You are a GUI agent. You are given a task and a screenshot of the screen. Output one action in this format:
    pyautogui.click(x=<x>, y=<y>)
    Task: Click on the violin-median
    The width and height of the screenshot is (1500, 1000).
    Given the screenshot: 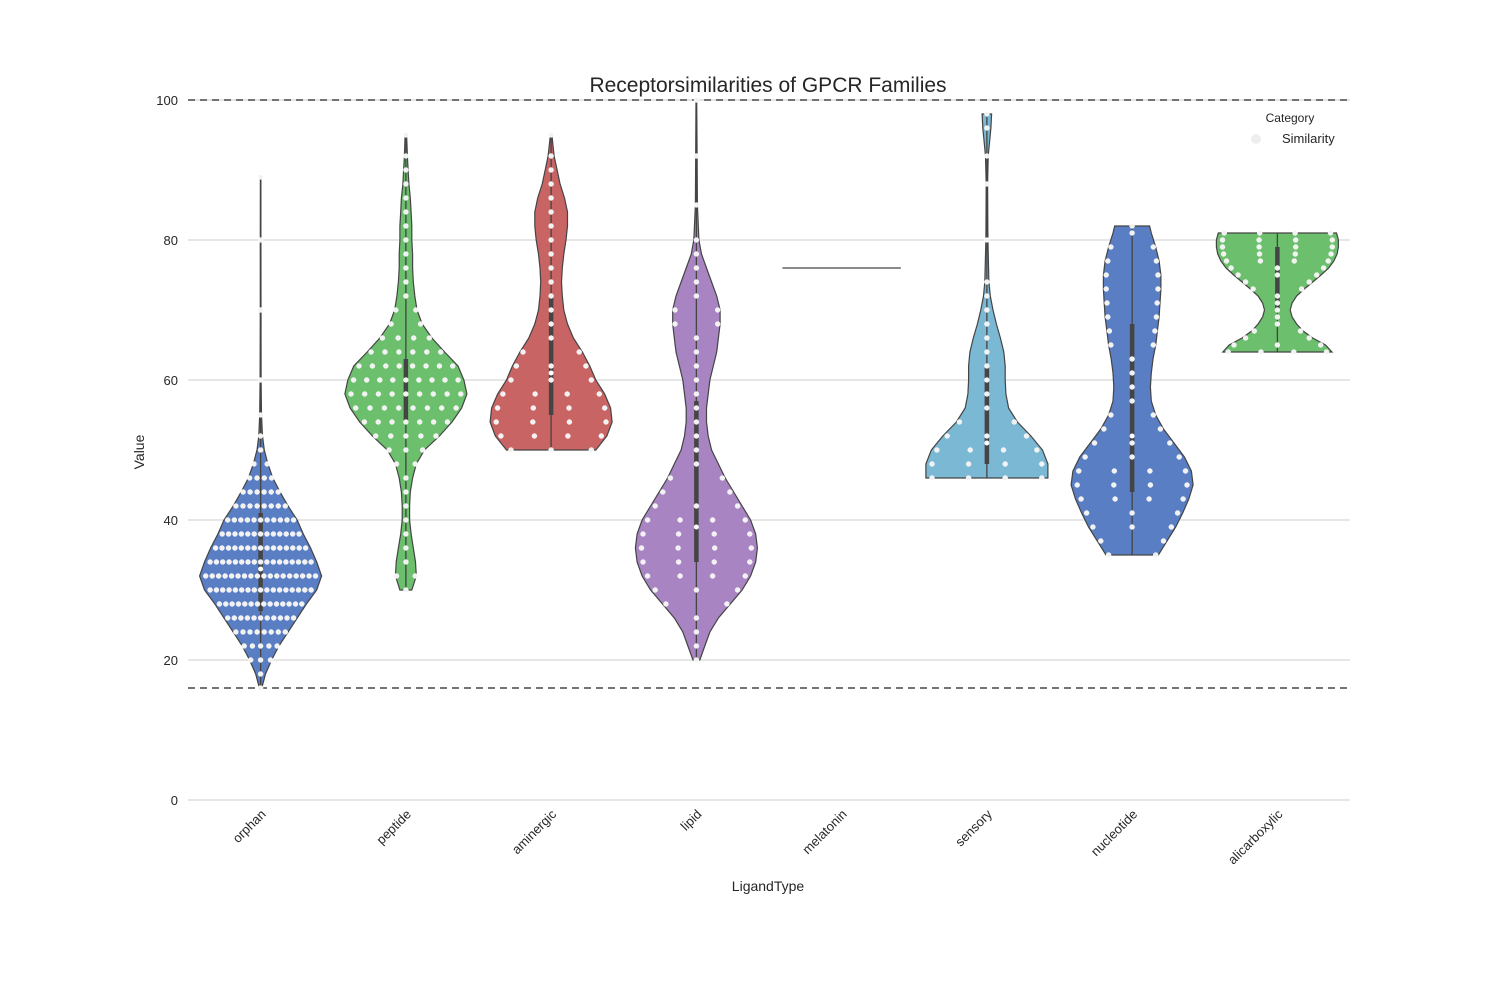 What is the action you would take?
    pyautogui.click(x=696, y=527)
    